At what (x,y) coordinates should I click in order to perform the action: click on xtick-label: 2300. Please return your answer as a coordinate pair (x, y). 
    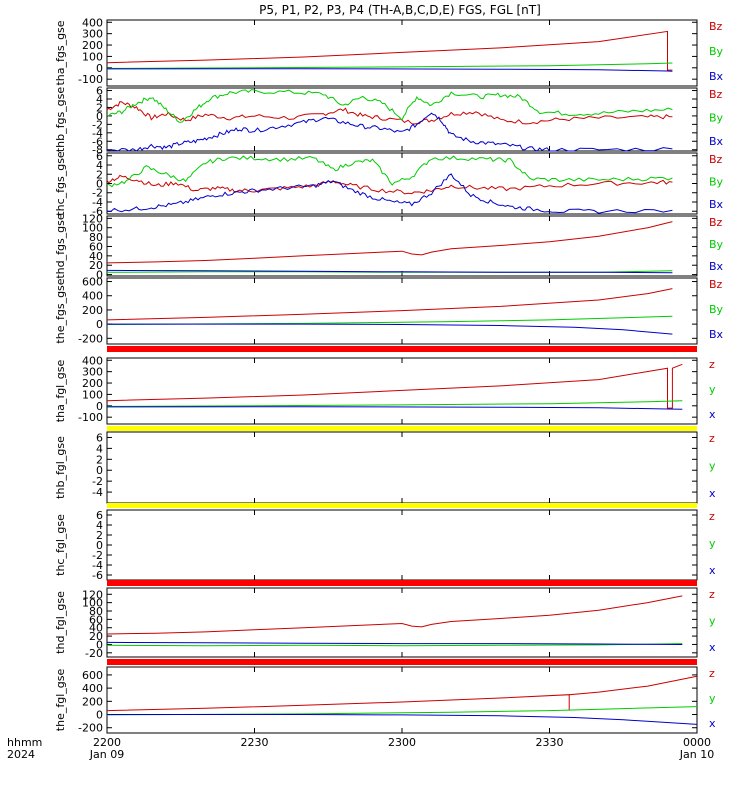
    Looking at the image, I should click on (402, 742).